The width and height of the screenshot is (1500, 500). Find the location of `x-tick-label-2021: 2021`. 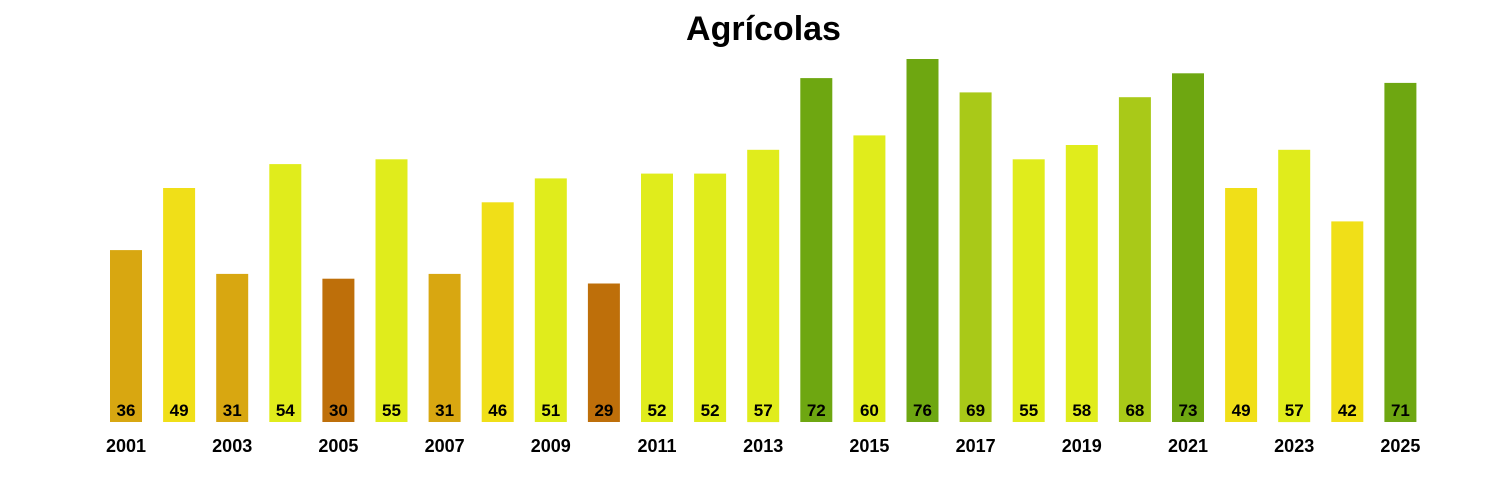

x-tick-label-2021: 2021 is located at coordinates (1188, 446).